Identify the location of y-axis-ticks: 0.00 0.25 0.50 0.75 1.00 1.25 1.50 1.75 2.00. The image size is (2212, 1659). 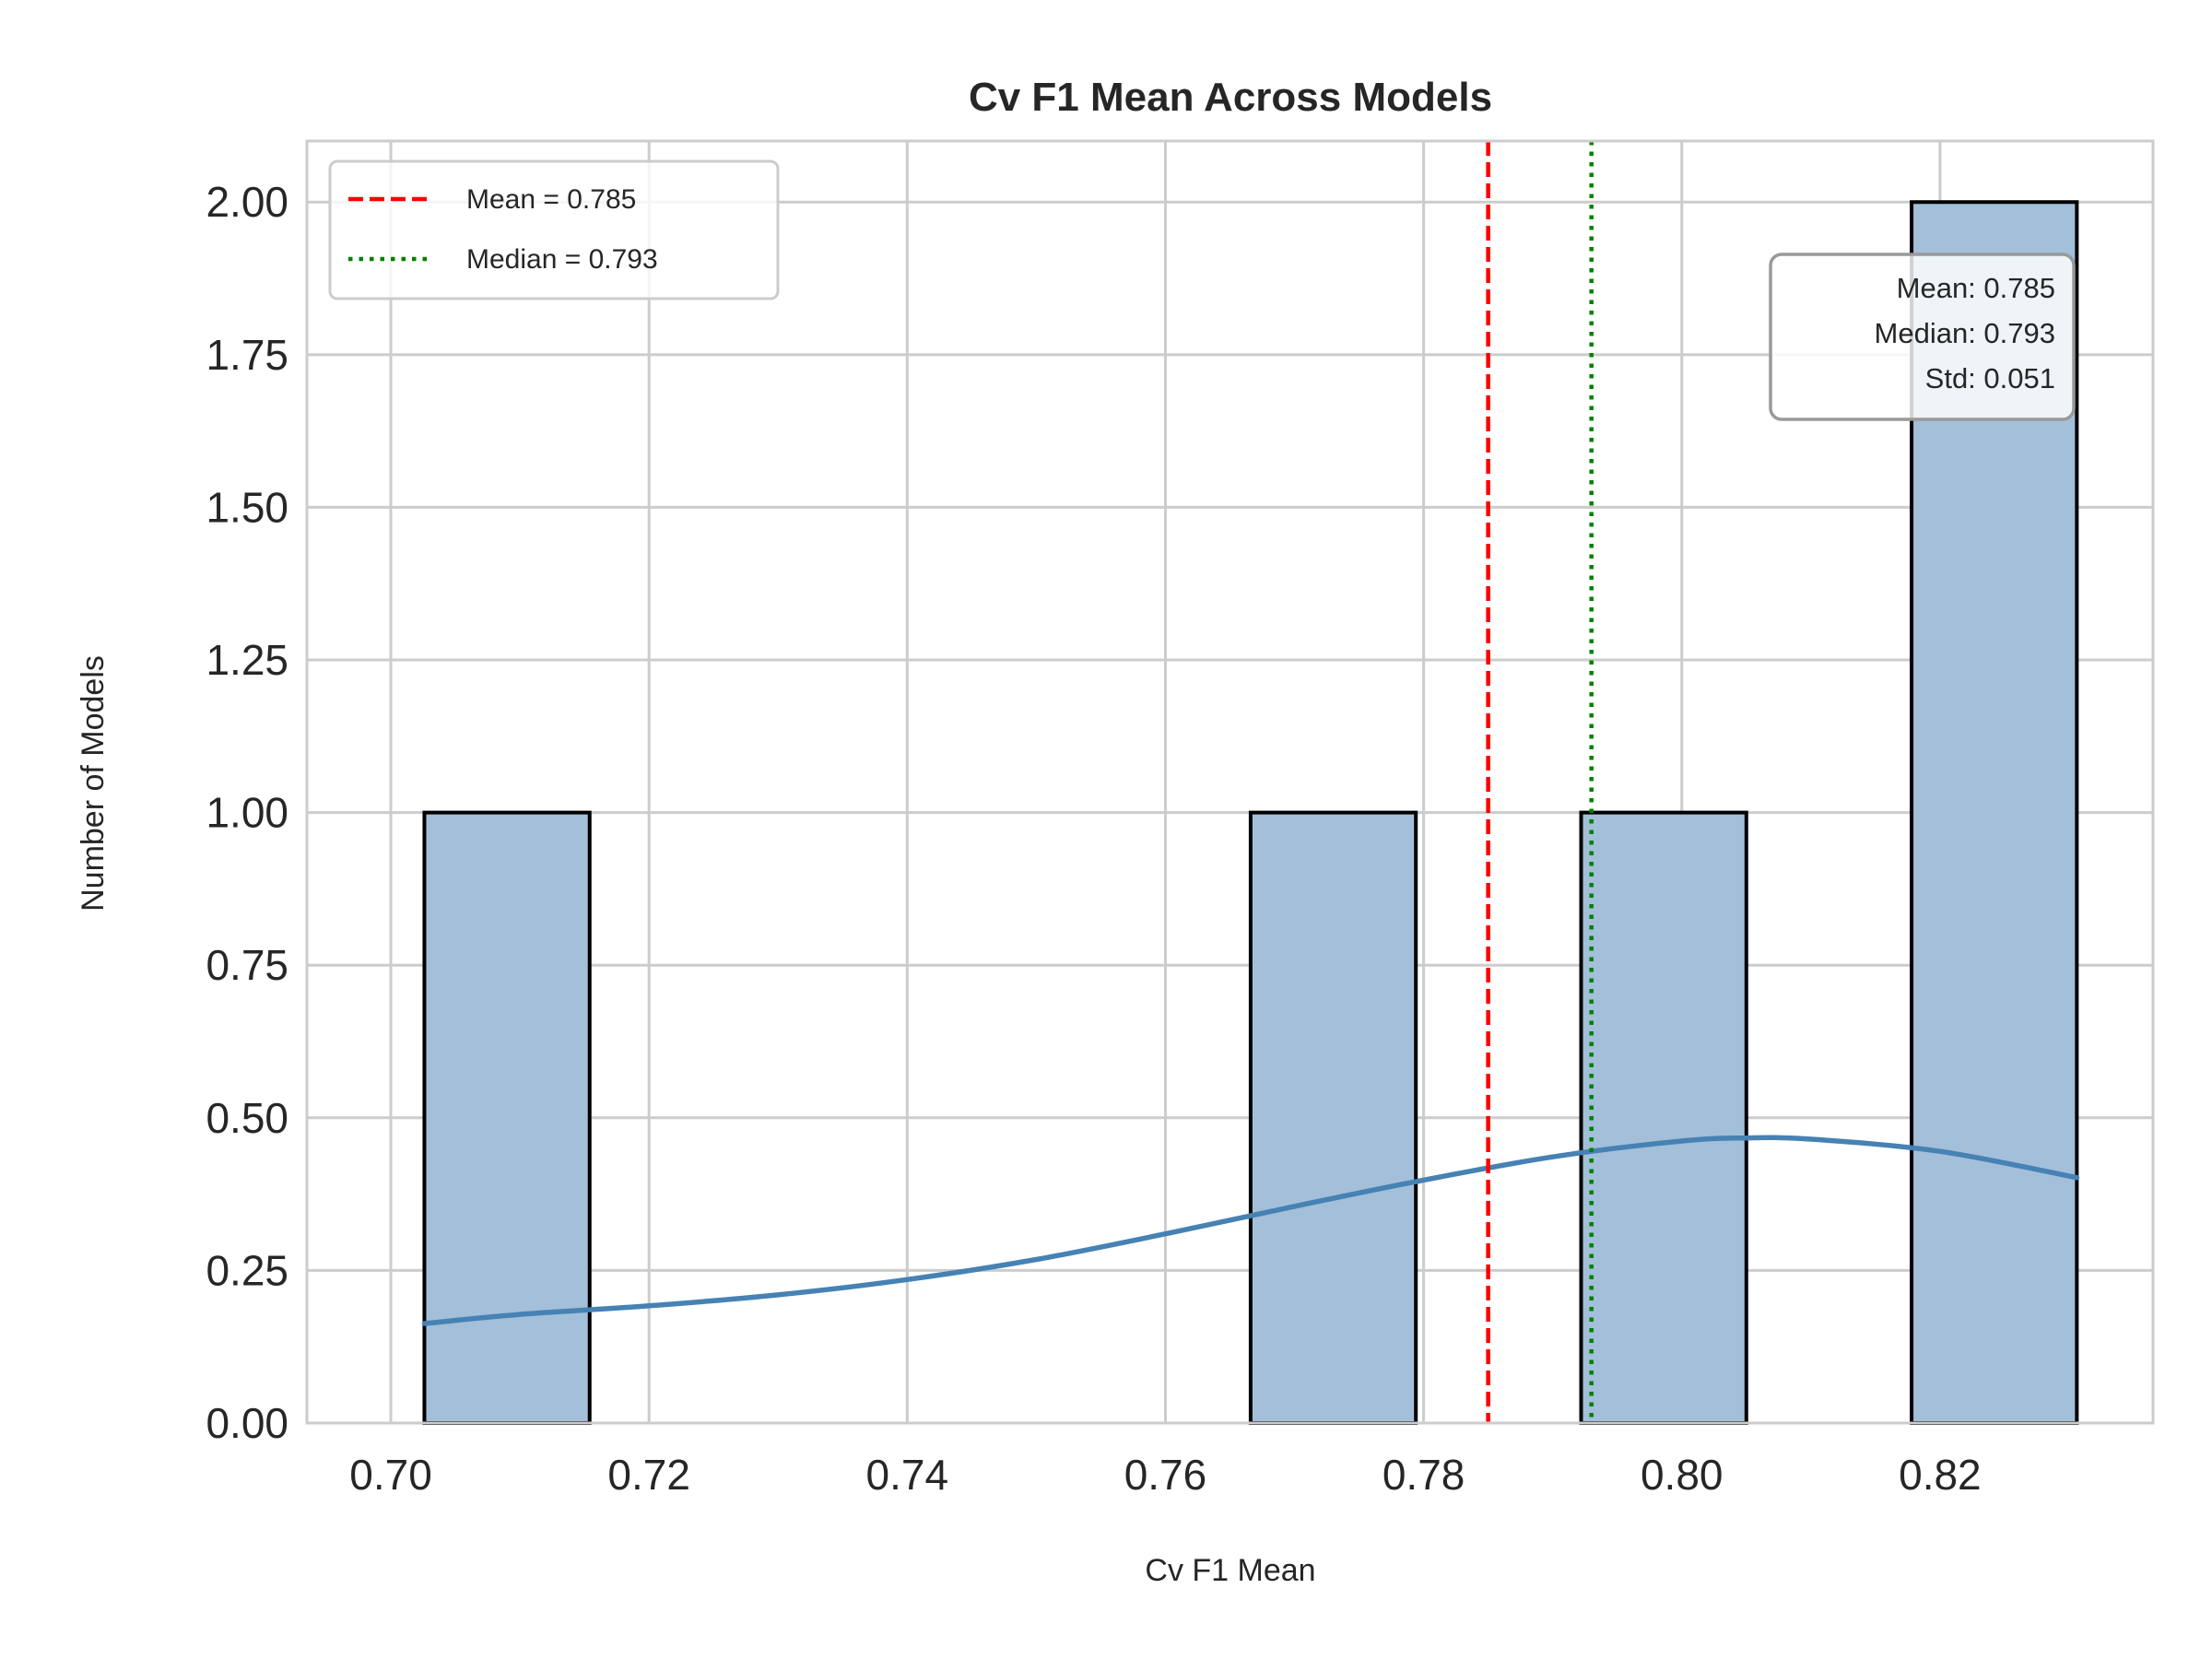
(247, 812).